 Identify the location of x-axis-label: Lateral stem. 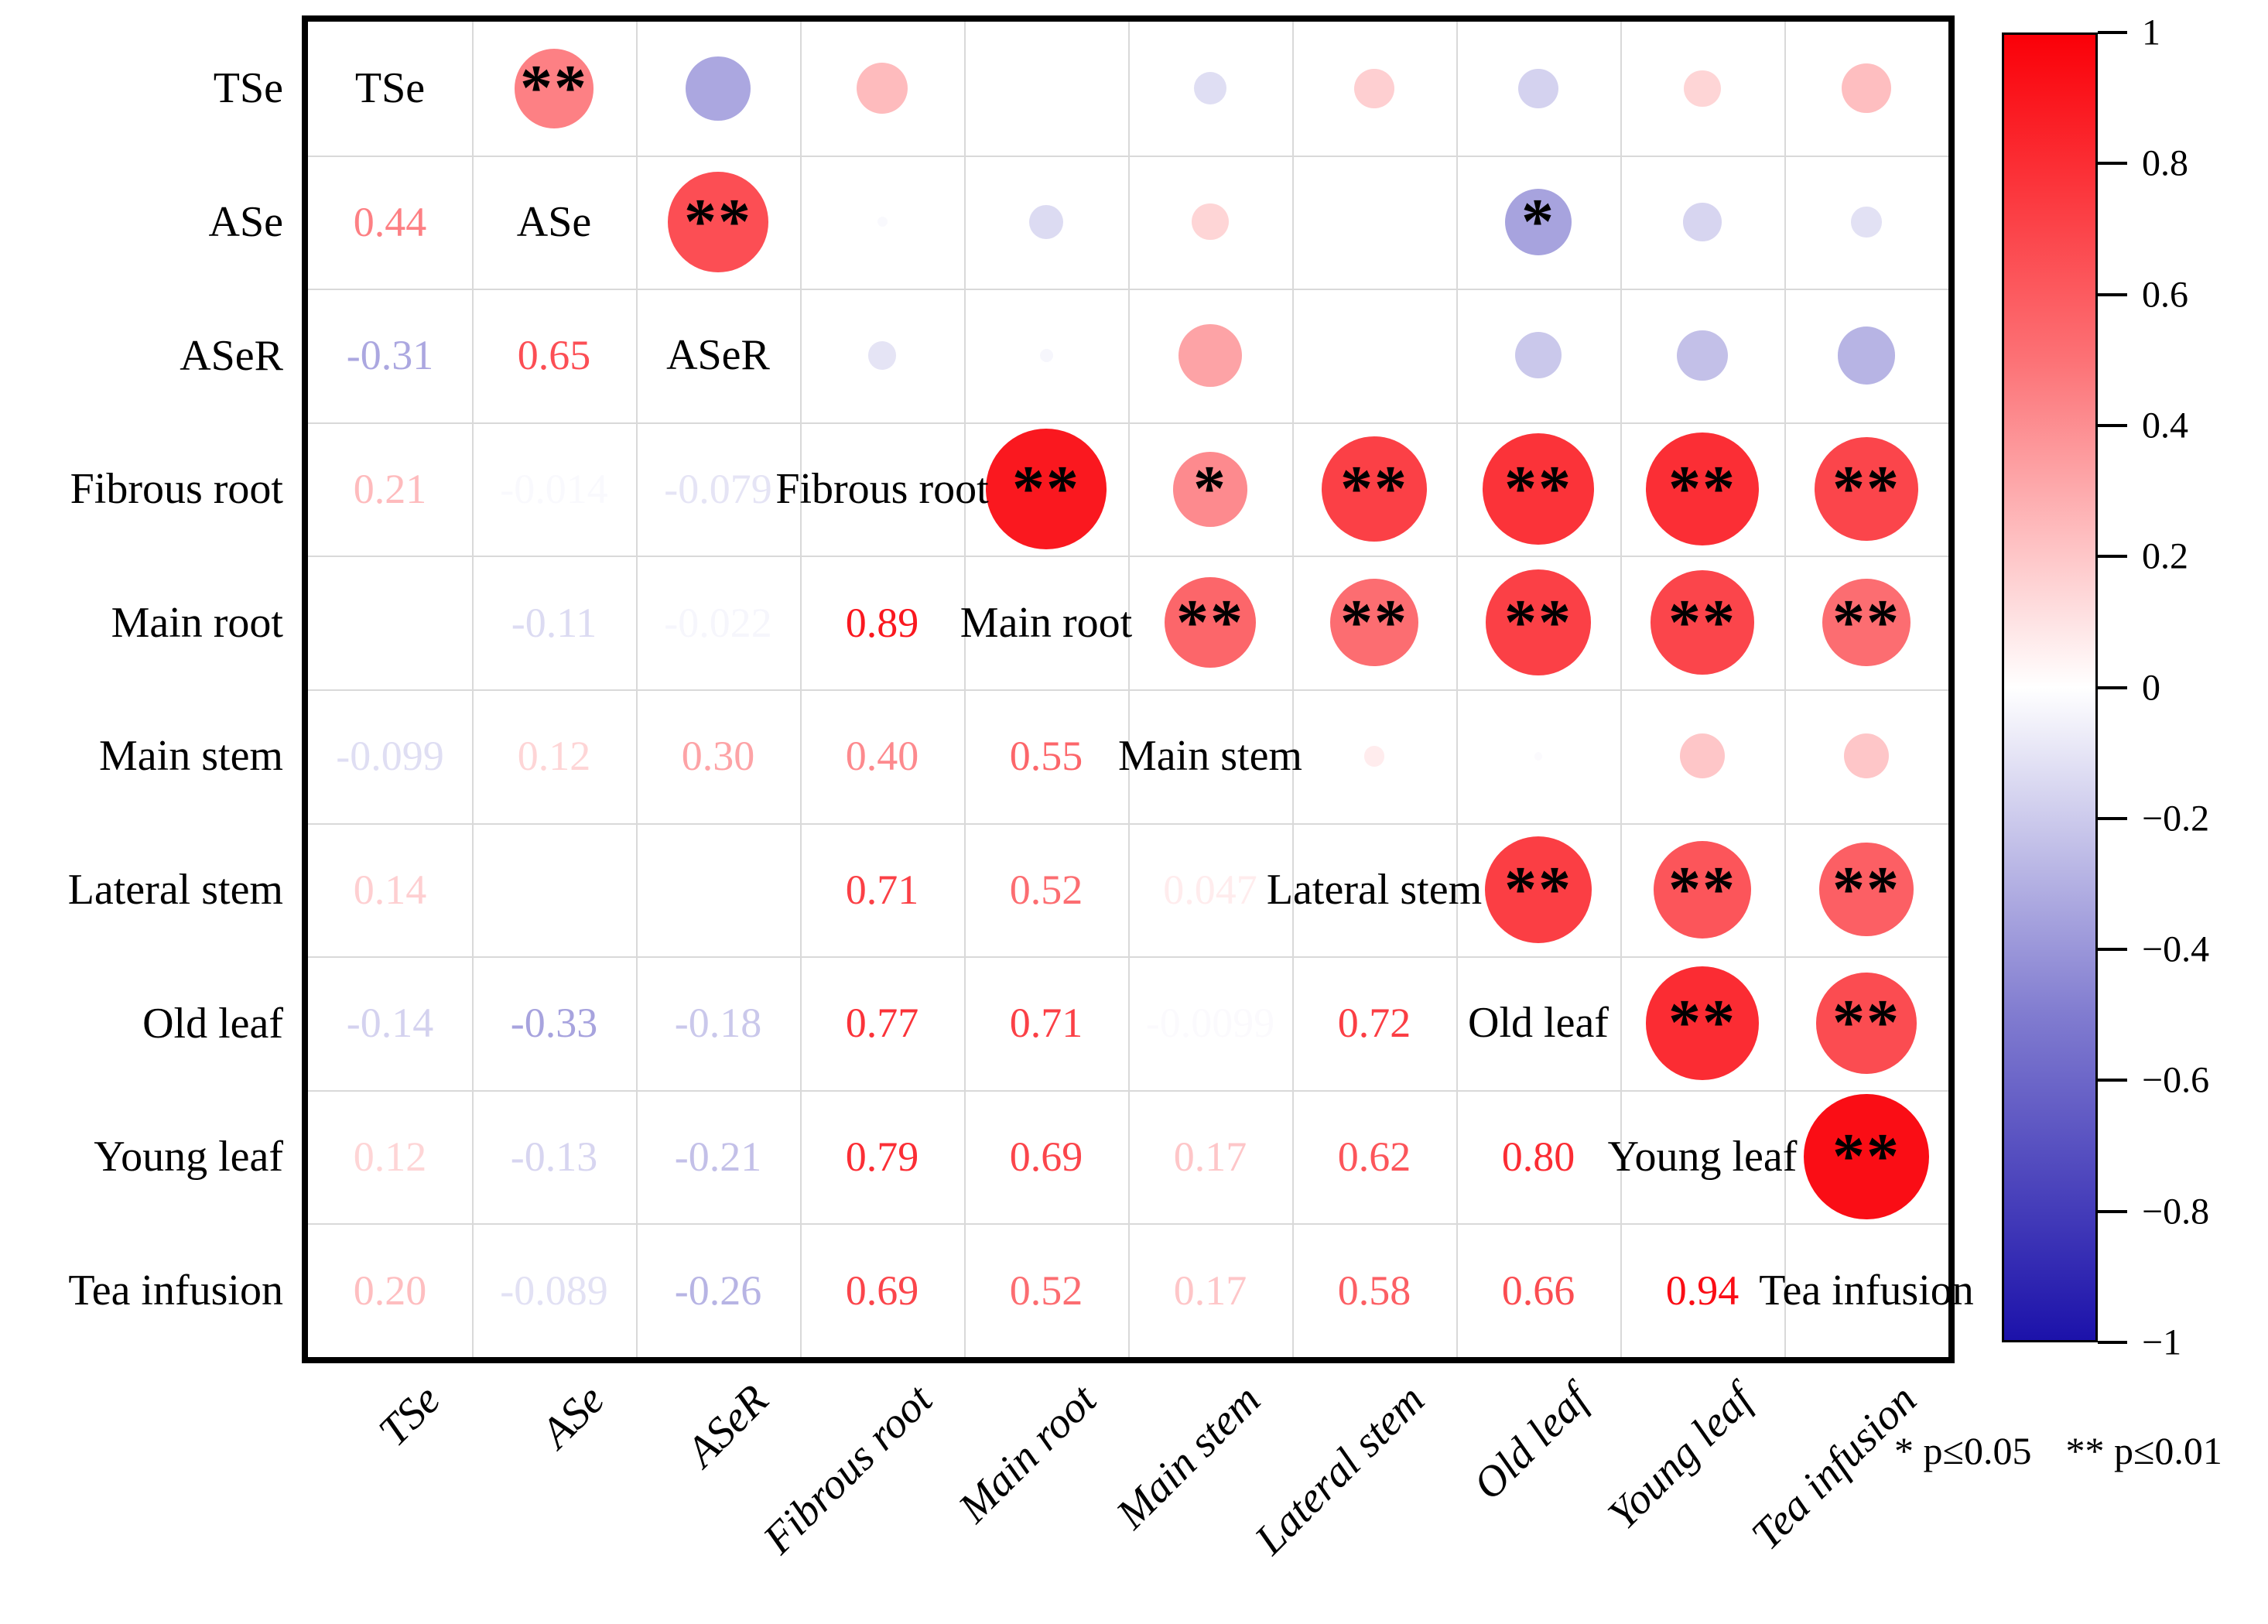
(1340, 1470).